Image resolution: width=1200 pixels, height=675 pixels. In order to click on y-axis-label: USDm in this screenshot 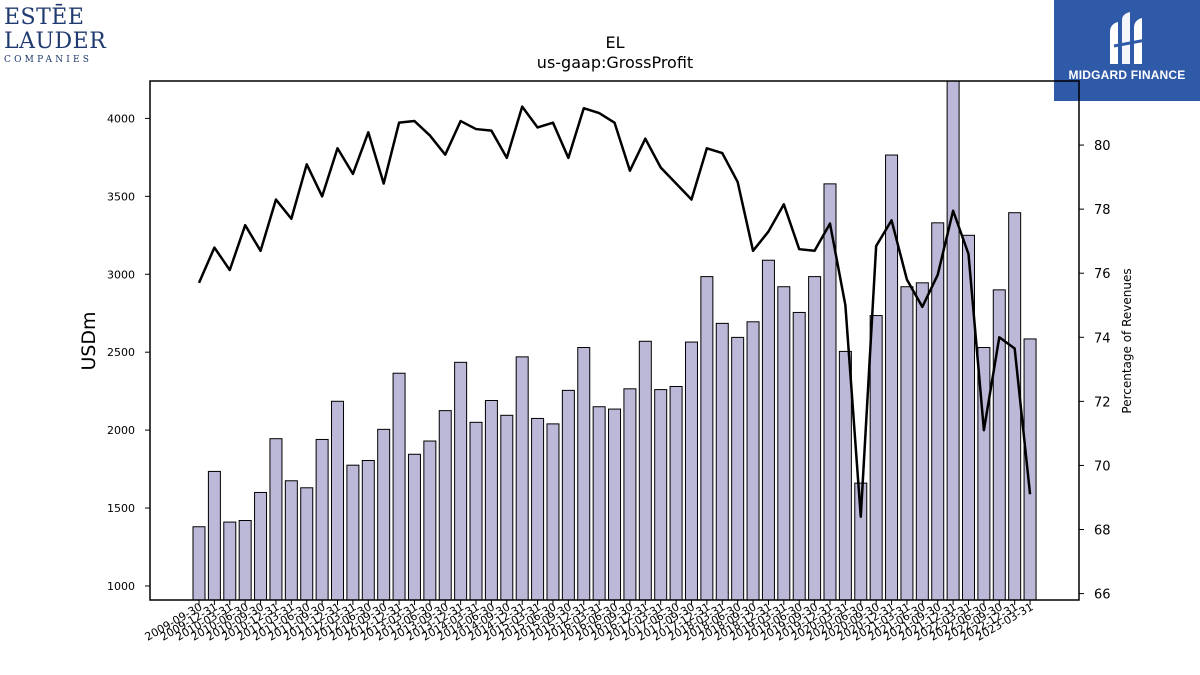, I will do `click(89, 340)`.